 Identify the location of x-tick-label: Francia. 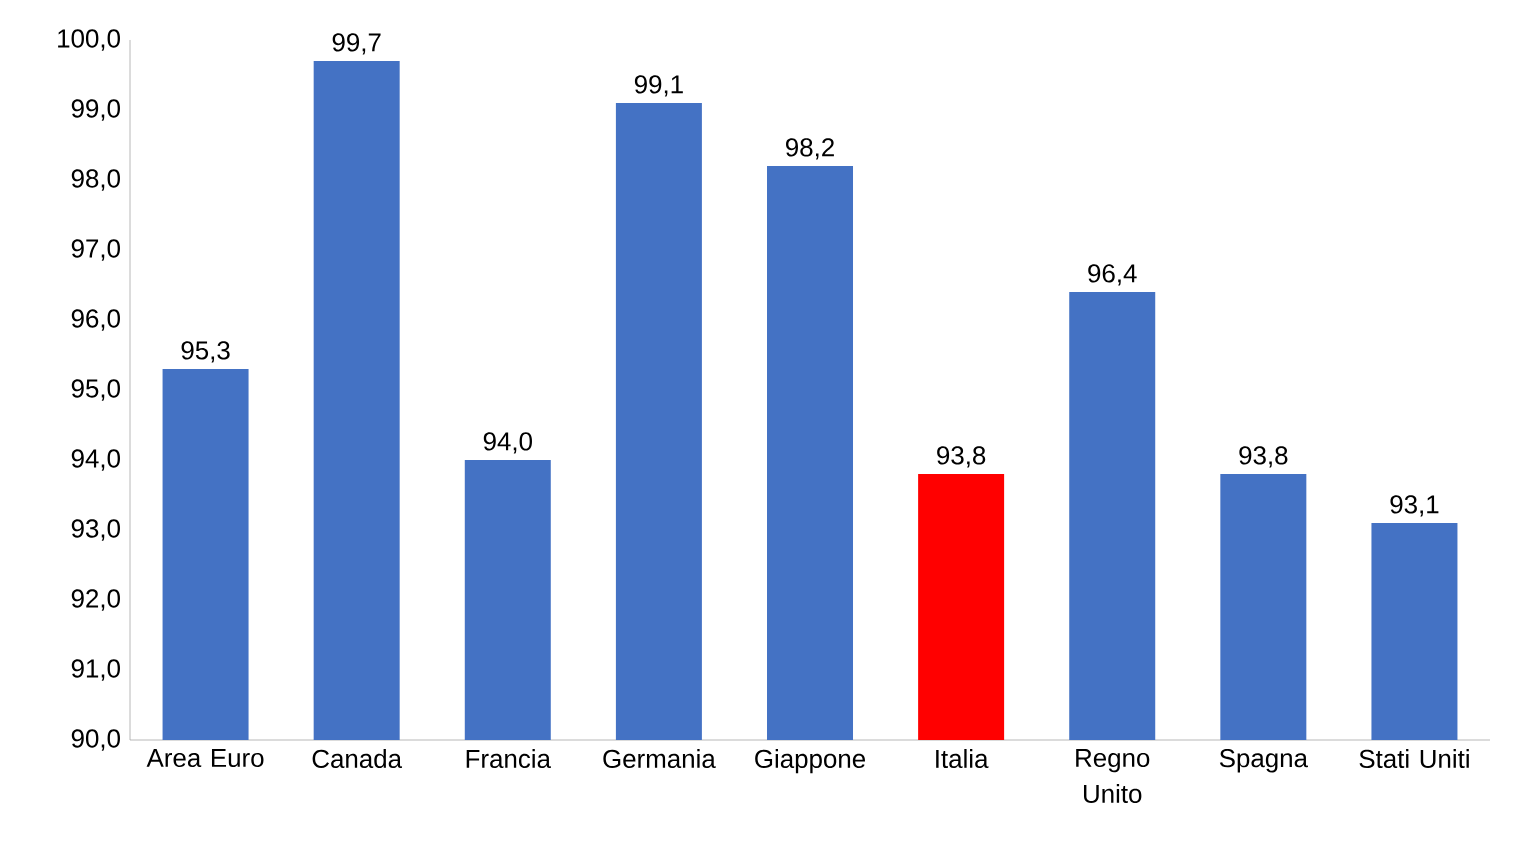
(508, 759).